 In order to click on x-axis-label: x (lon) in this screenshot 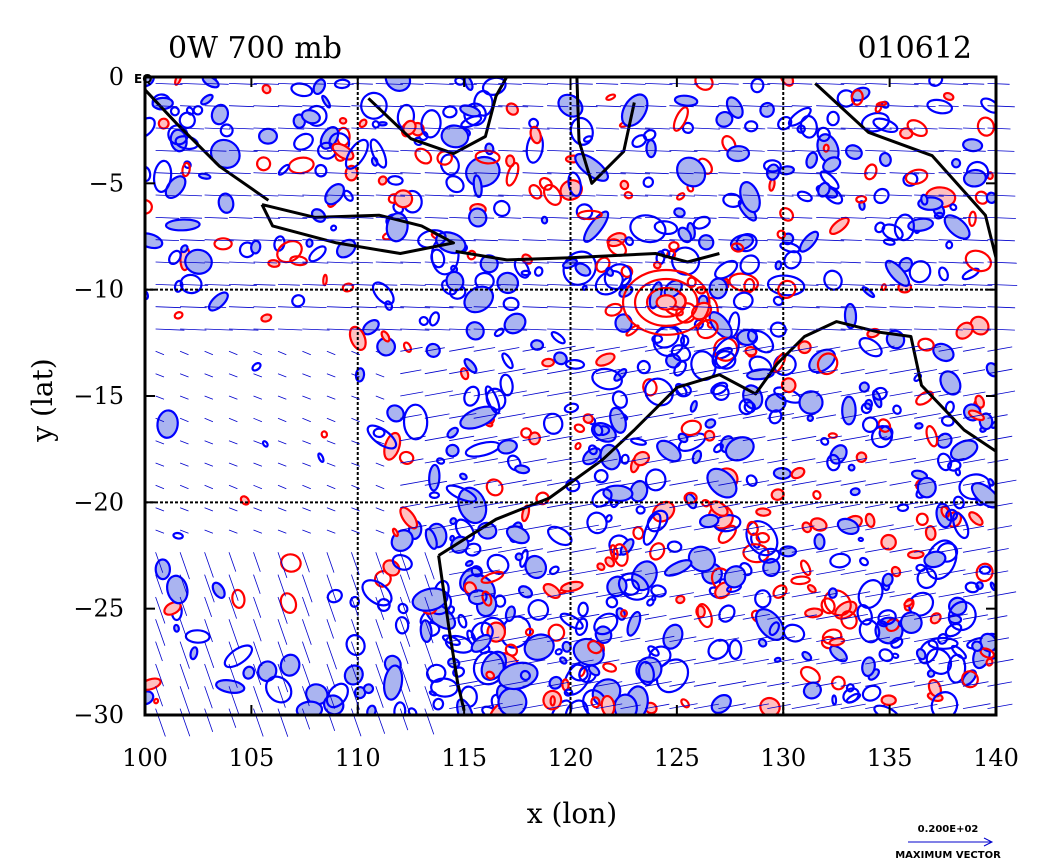, I will do `click(572, 813)`.